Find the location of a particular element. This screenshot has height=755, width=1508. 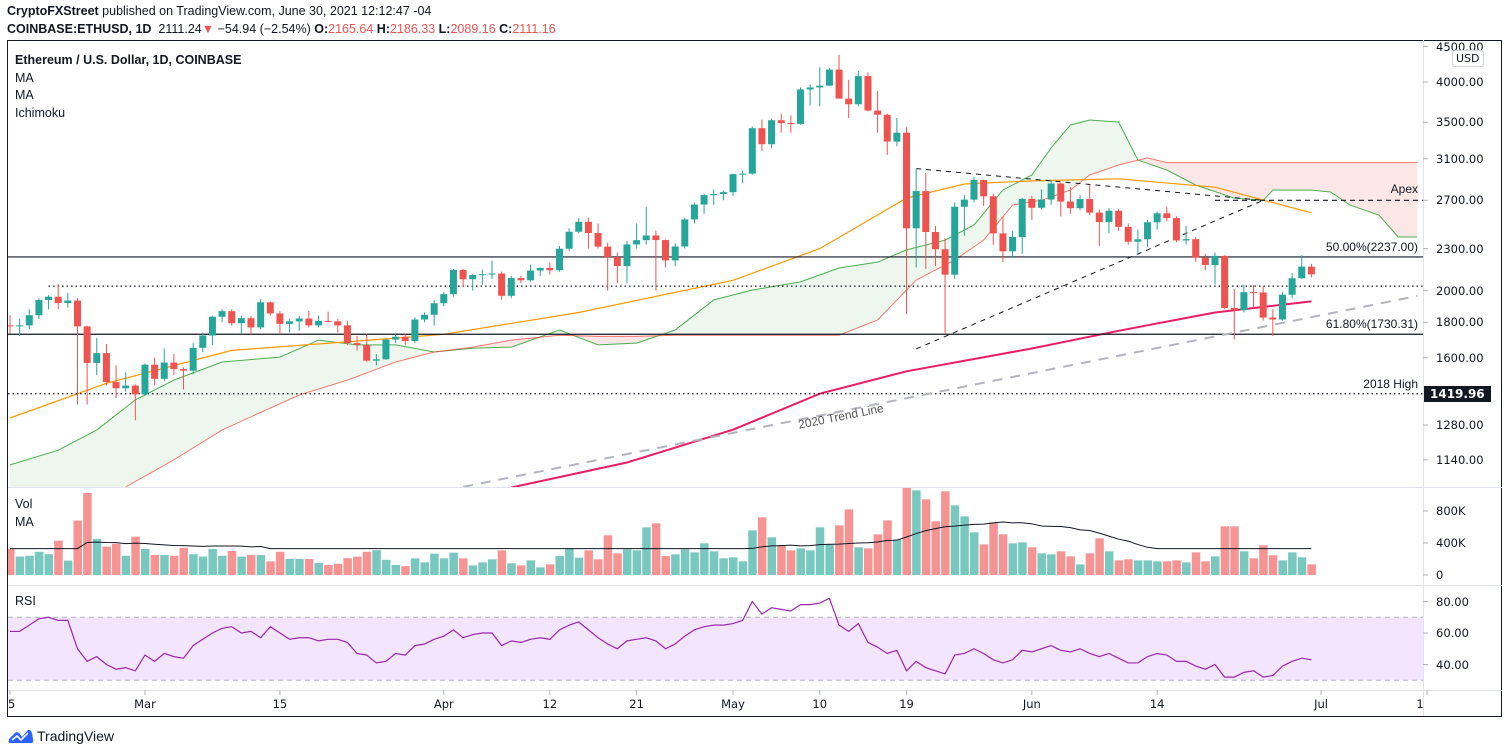

legend-ichimoku: Ichimoku is located at coordinates (40, 112).